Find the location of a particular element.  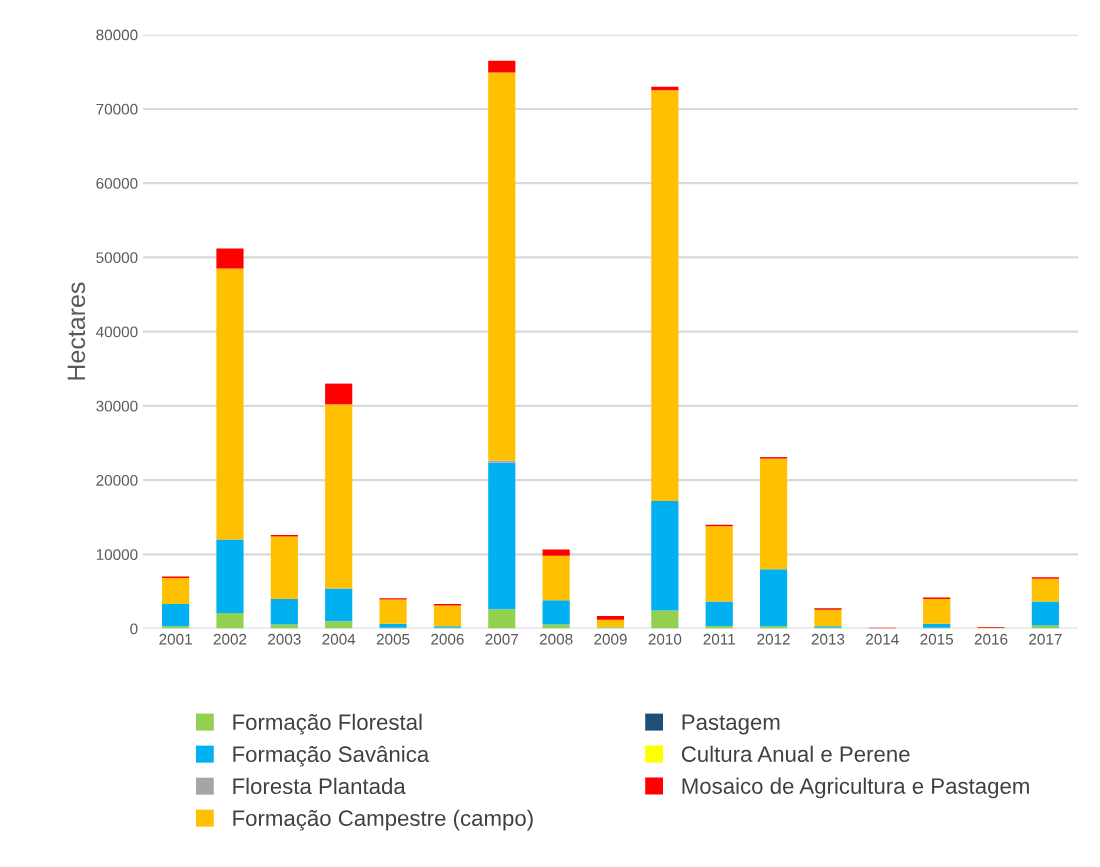

y-tick-label: 40000 is located at coordinates (117, 332).